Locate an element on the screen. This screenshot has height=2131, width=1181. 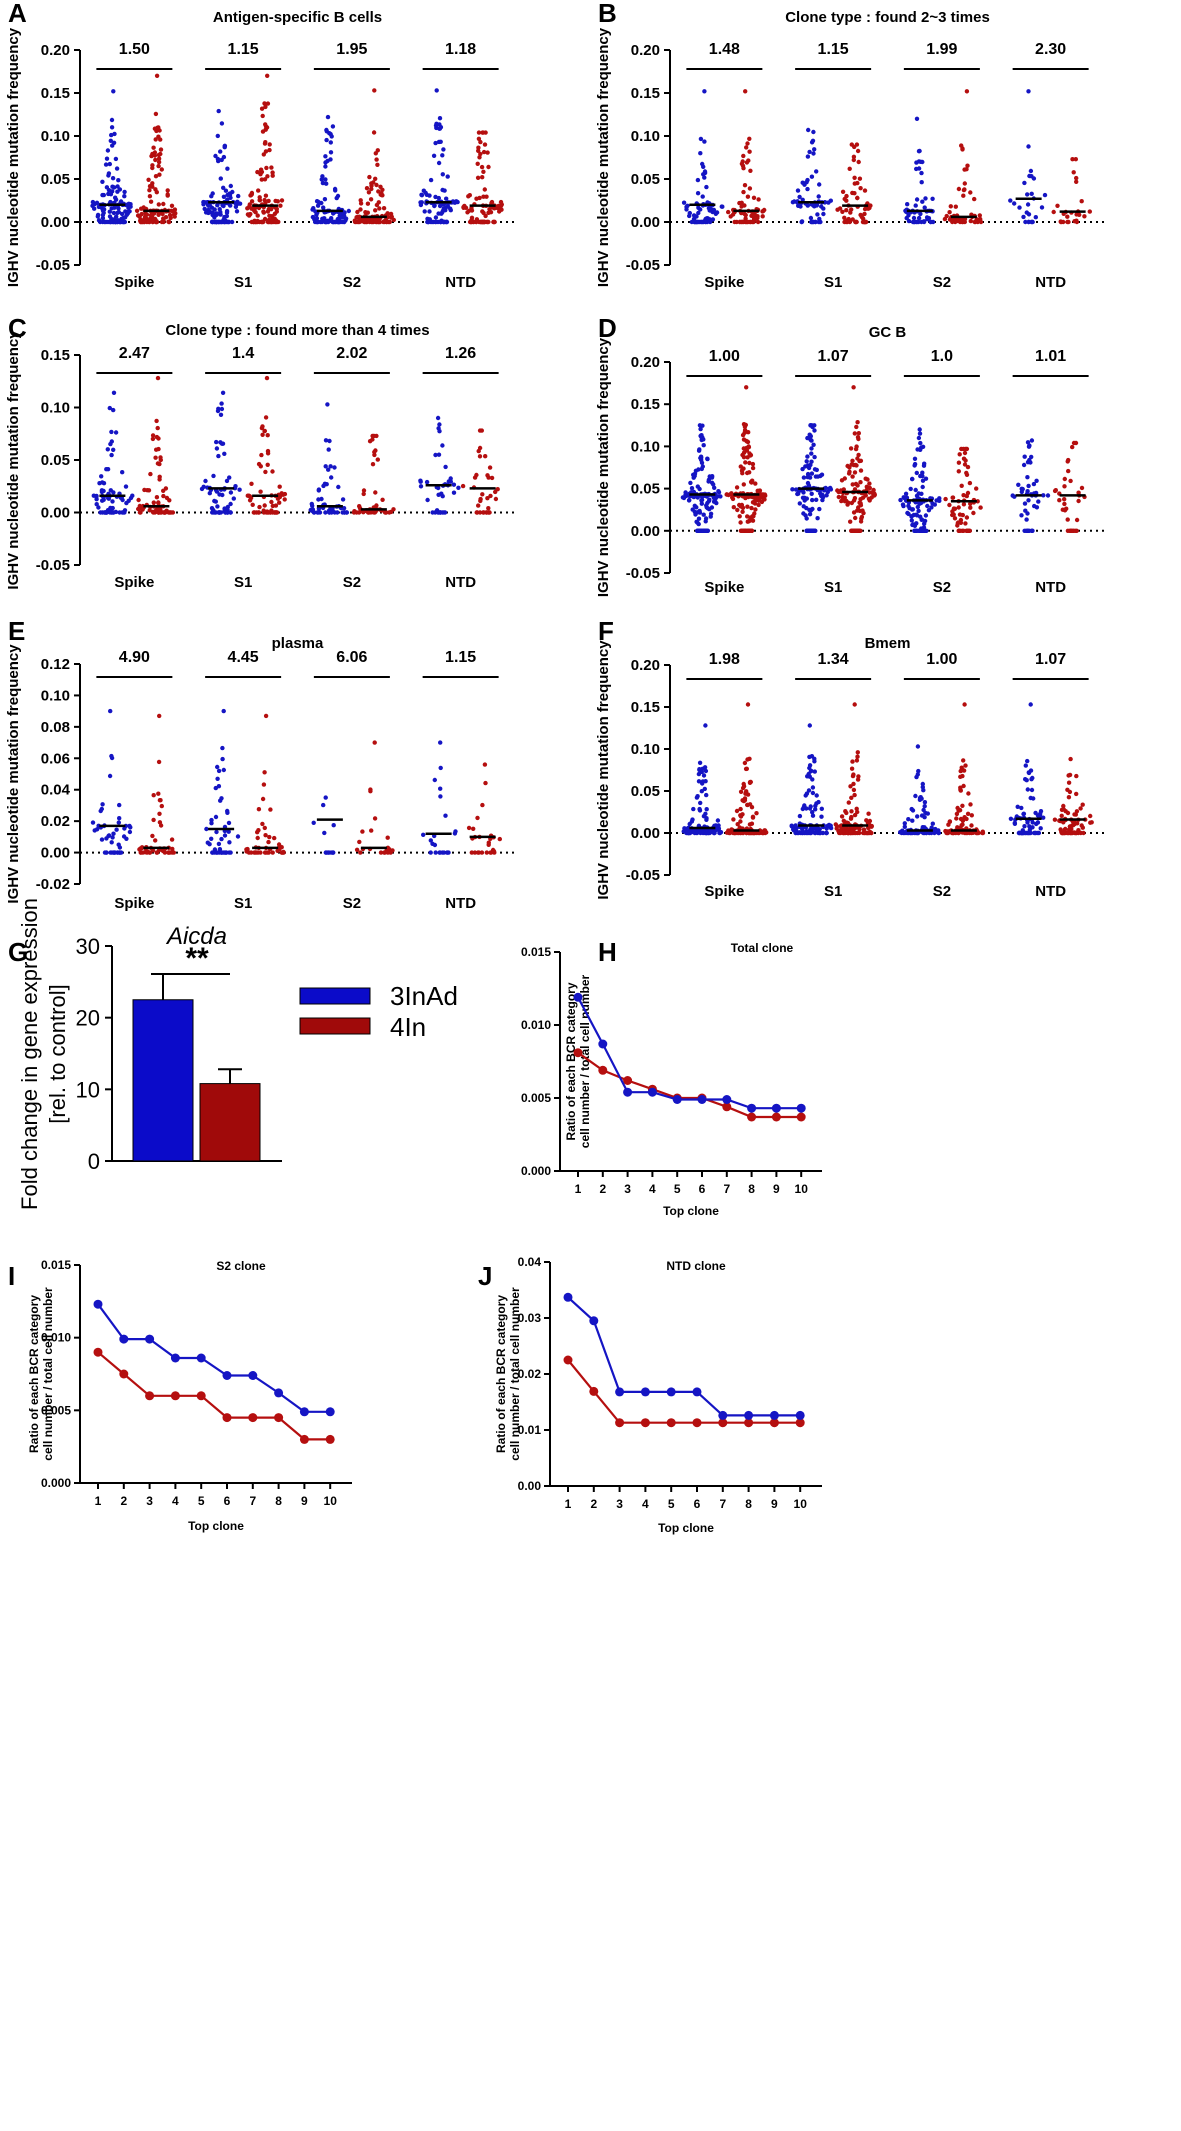
legend-swatch-3InAd is located at coordinates (335, 996).